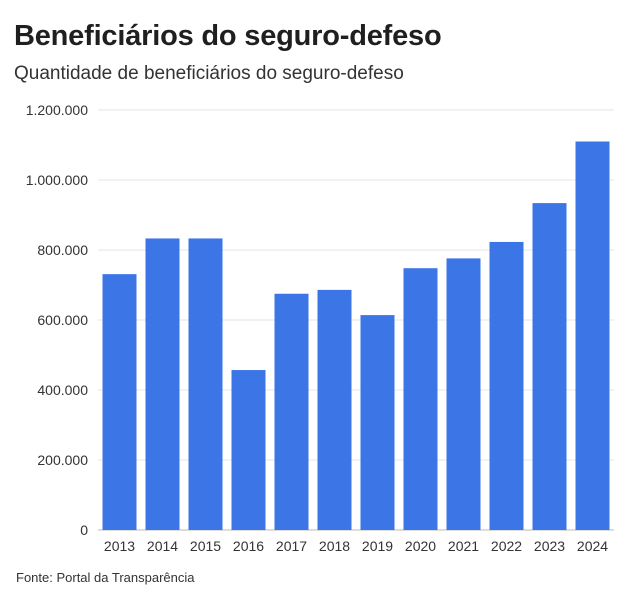 This screenshot has width=631, height=589. I want to click on y-tick-label: 800.000, so click(62, 250).